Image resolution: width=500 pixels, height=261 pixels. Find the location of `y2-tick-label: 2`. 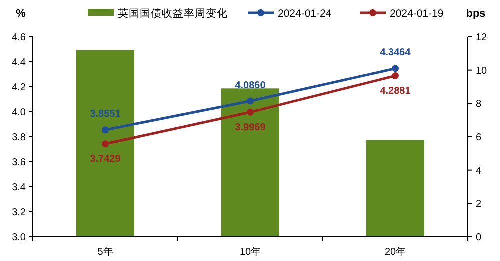

y2-tick-label: 2 is located at coordinates (479, 204).